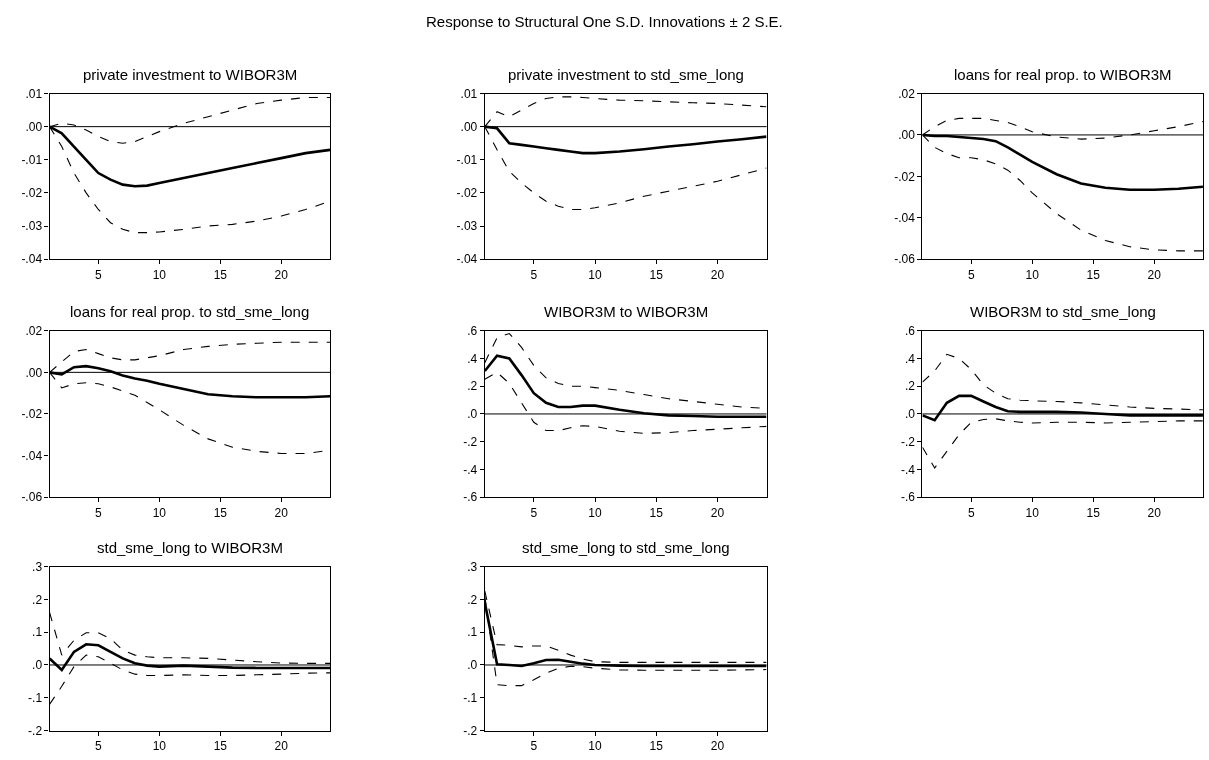 The height and width of the screenshot is (760, 1209). What do you see at coordinates (604, 21) in the screenshot?
I see `text: Response to Structural One S.D. Innovations ± 2 S.E.` at bounding box center [604, 21].